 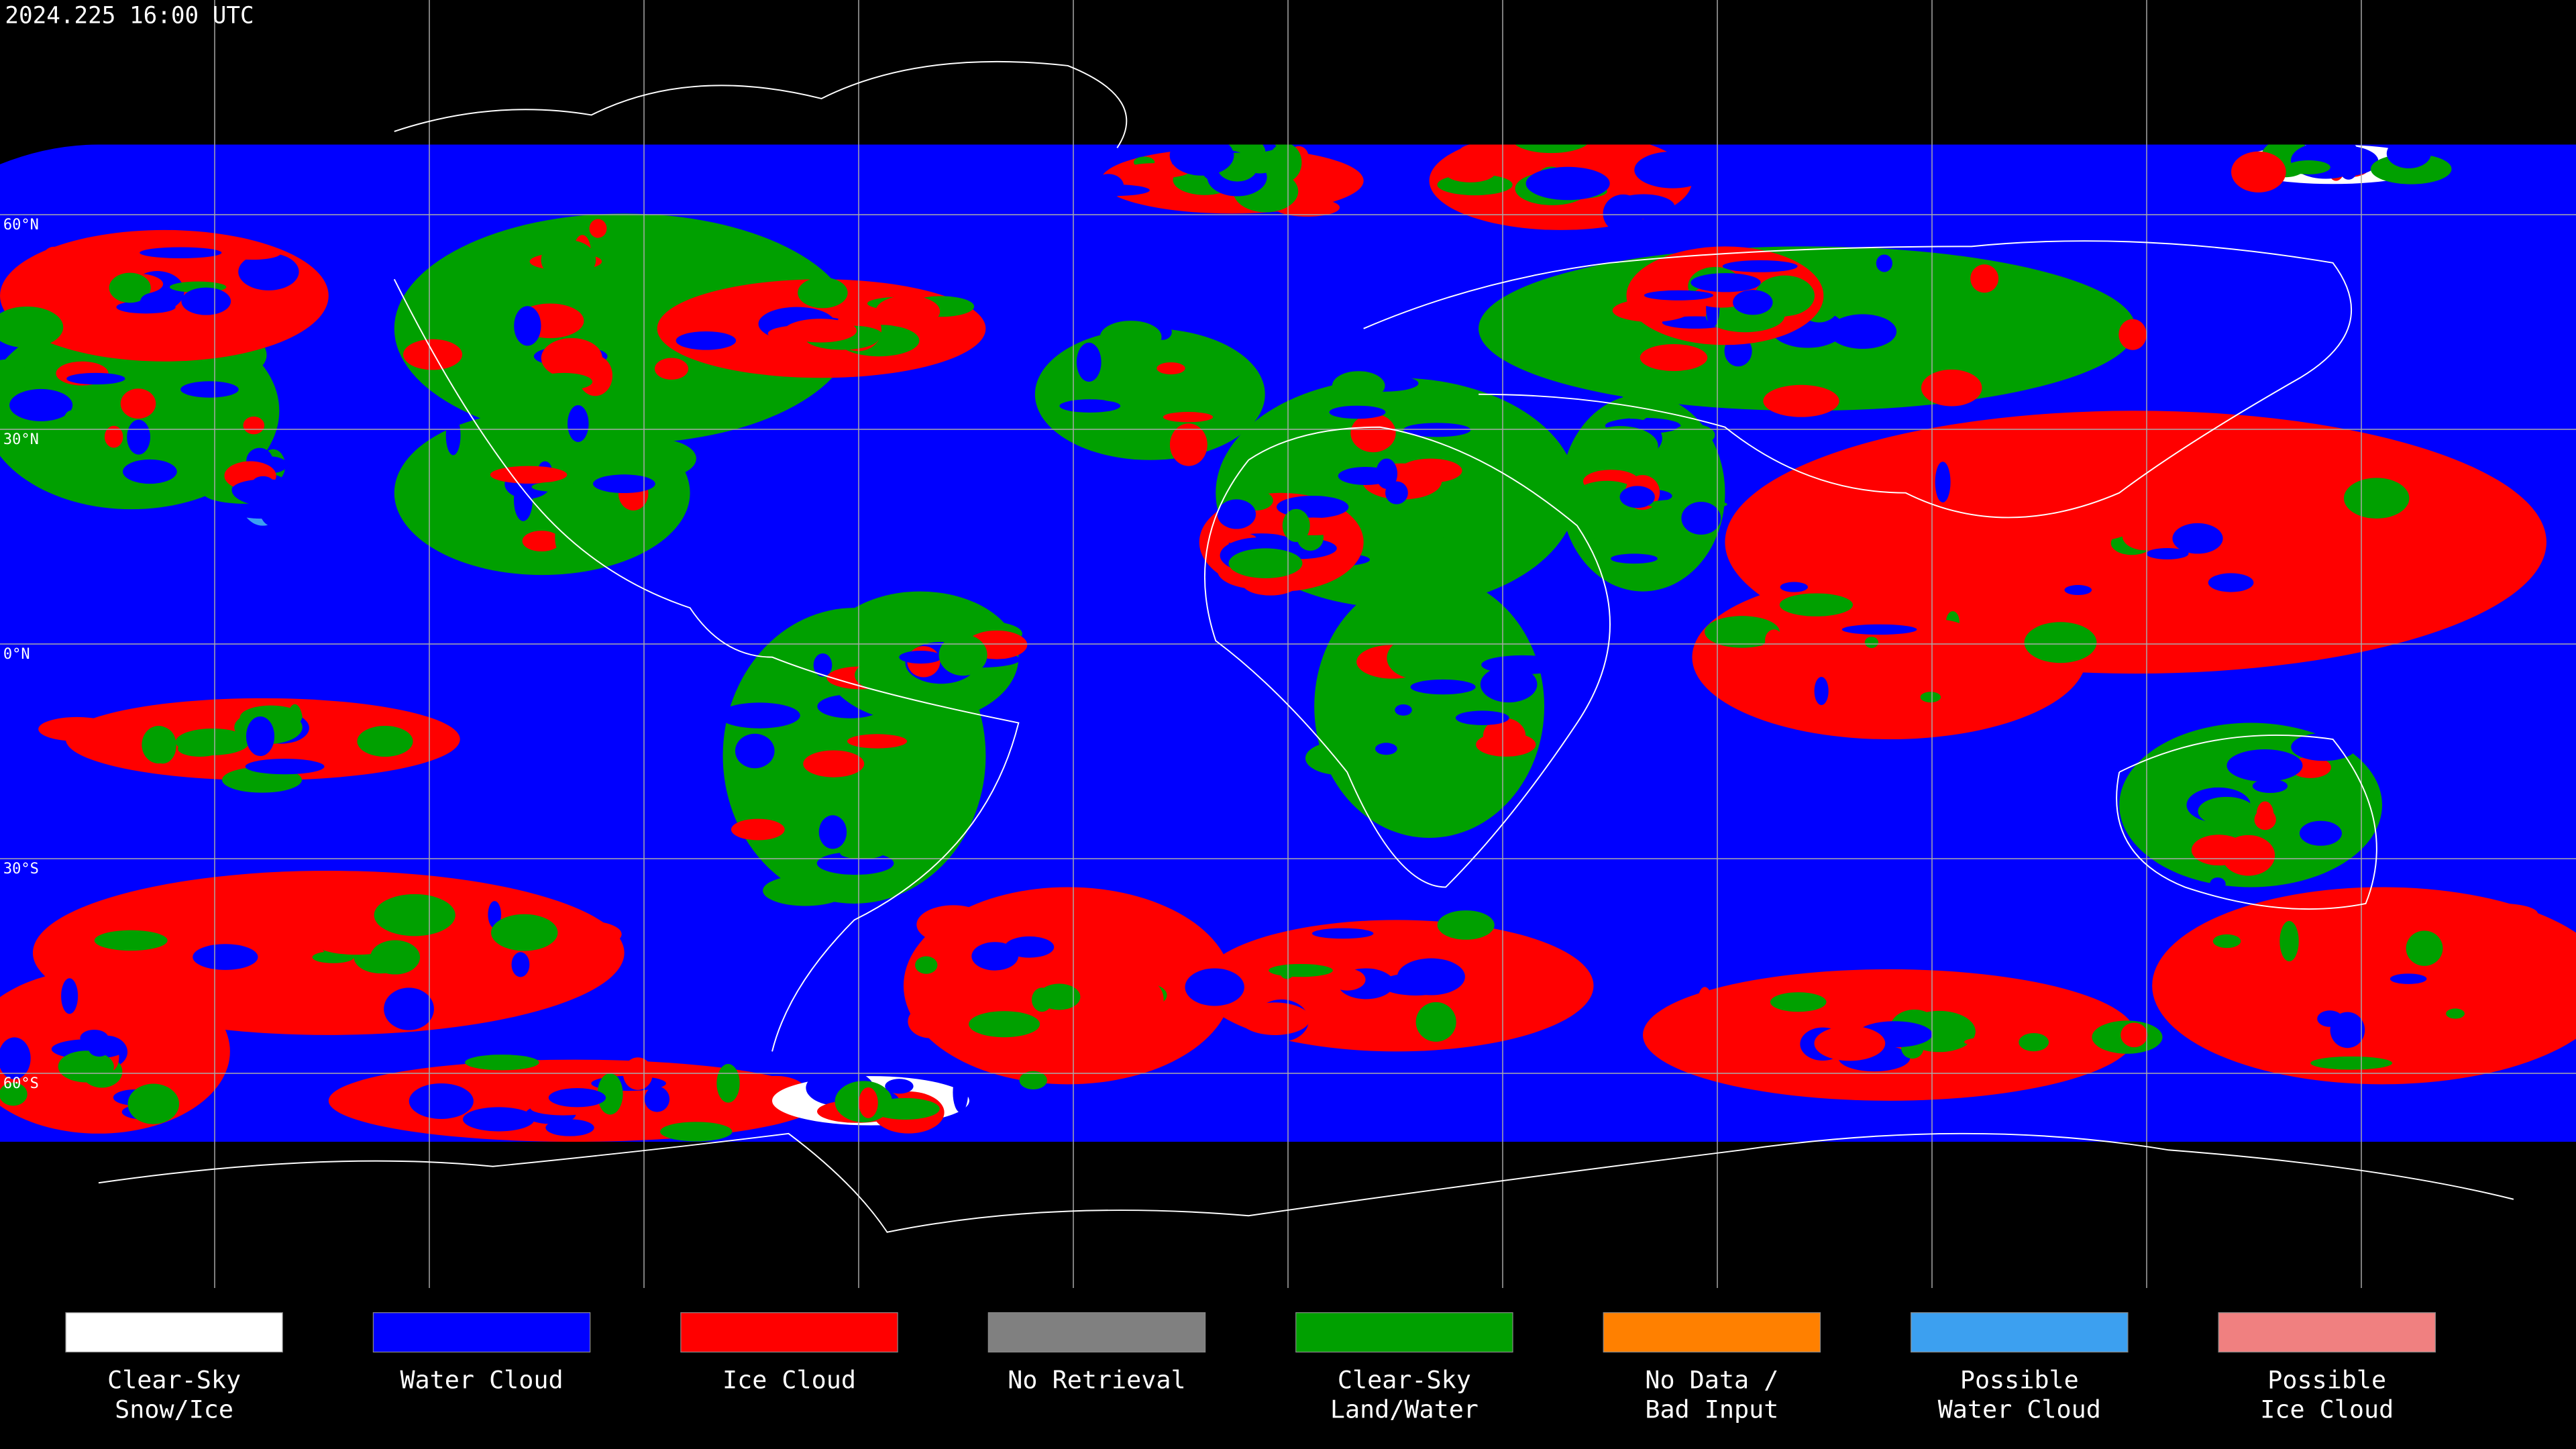 I want to click on legend-label: Ice Cloud, so click(x=2327, y=1409).